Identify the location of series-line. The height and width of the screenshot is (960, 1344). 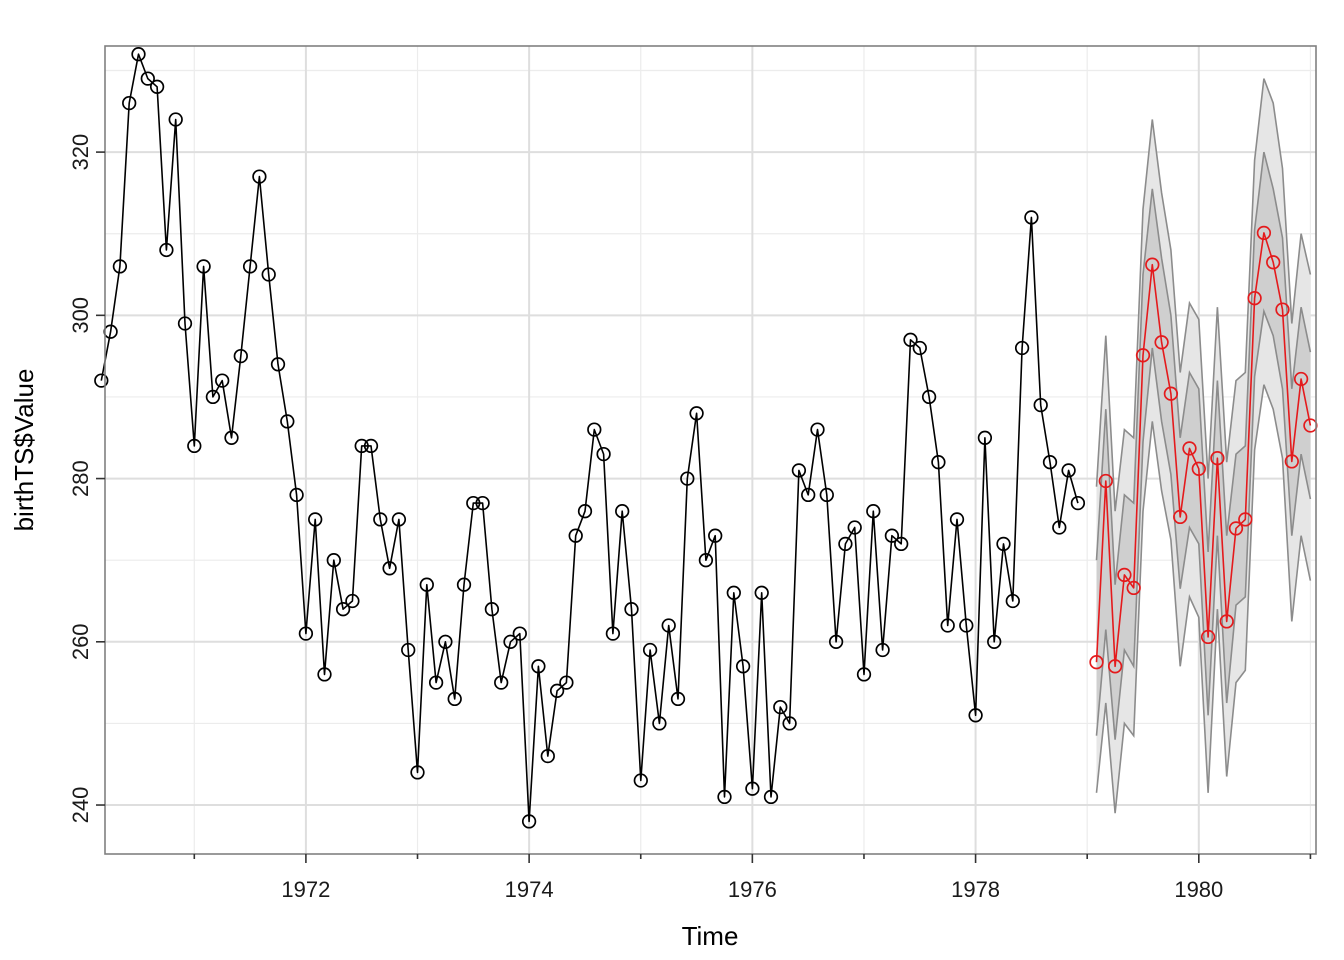
(1203, 450).